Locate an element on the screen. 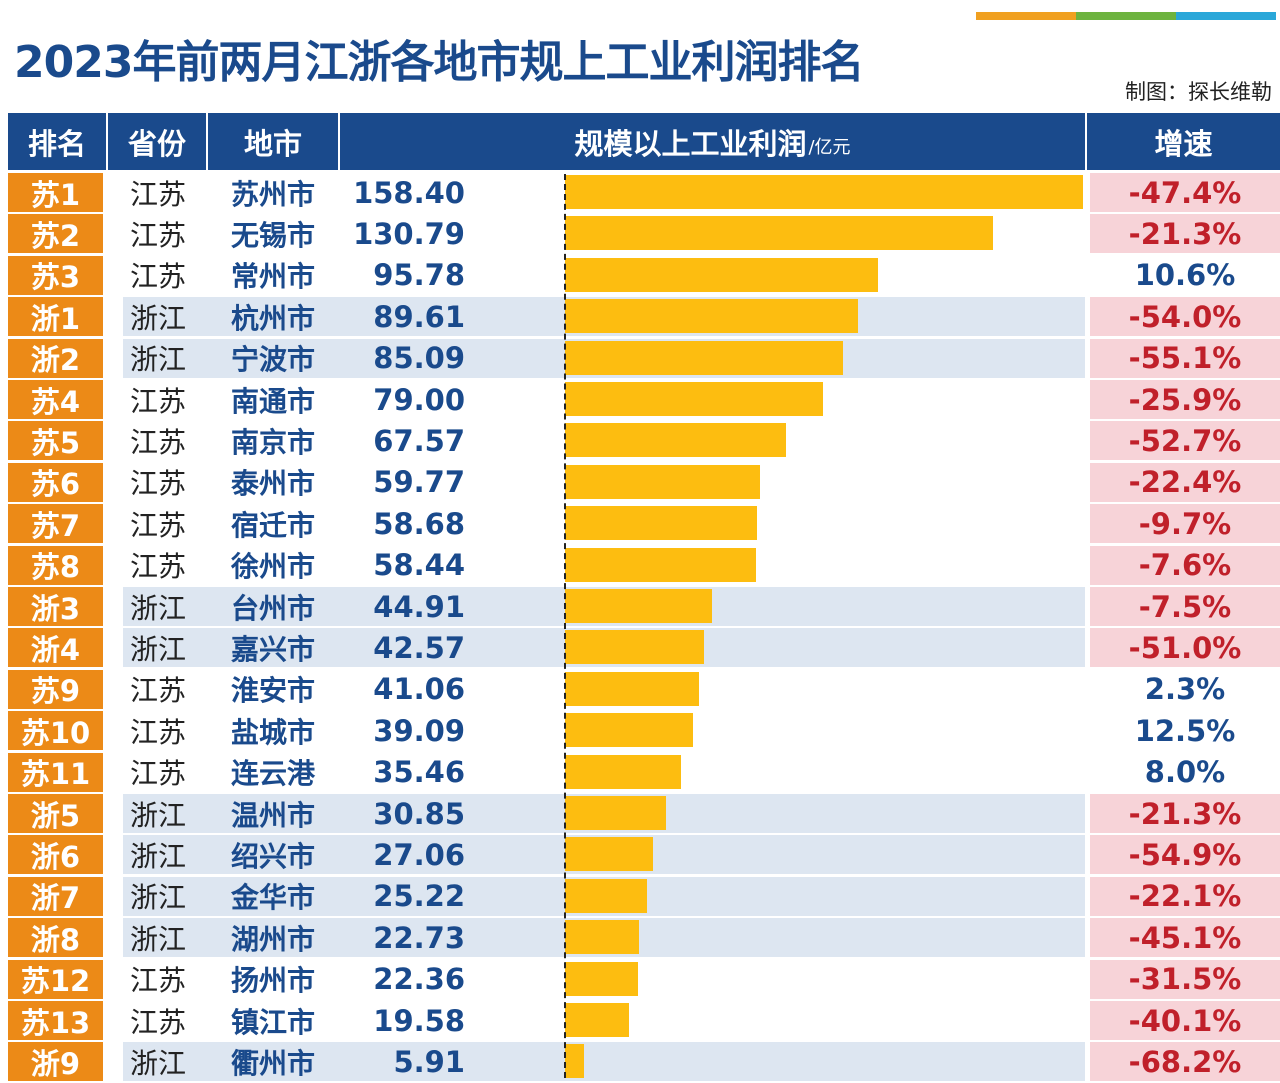 Image resolution: width=1280 pixels, height=1083 pixels. data-label: 5.91 is located at coordinates (429, 1061).